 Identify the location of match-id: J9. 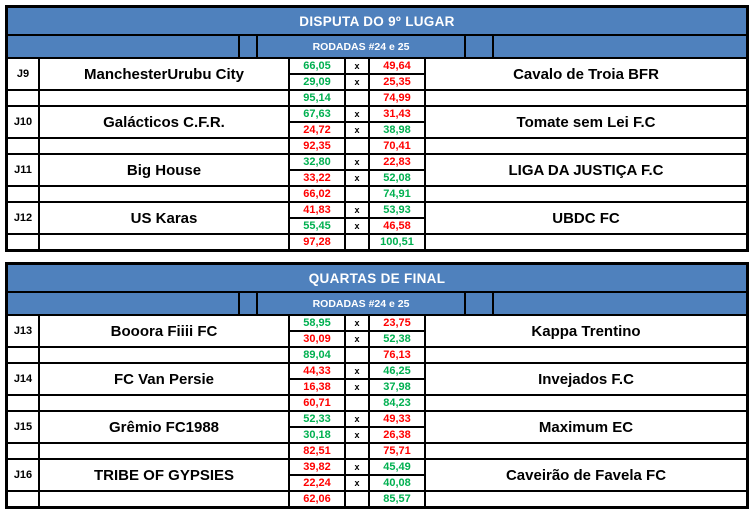
(23, 74).